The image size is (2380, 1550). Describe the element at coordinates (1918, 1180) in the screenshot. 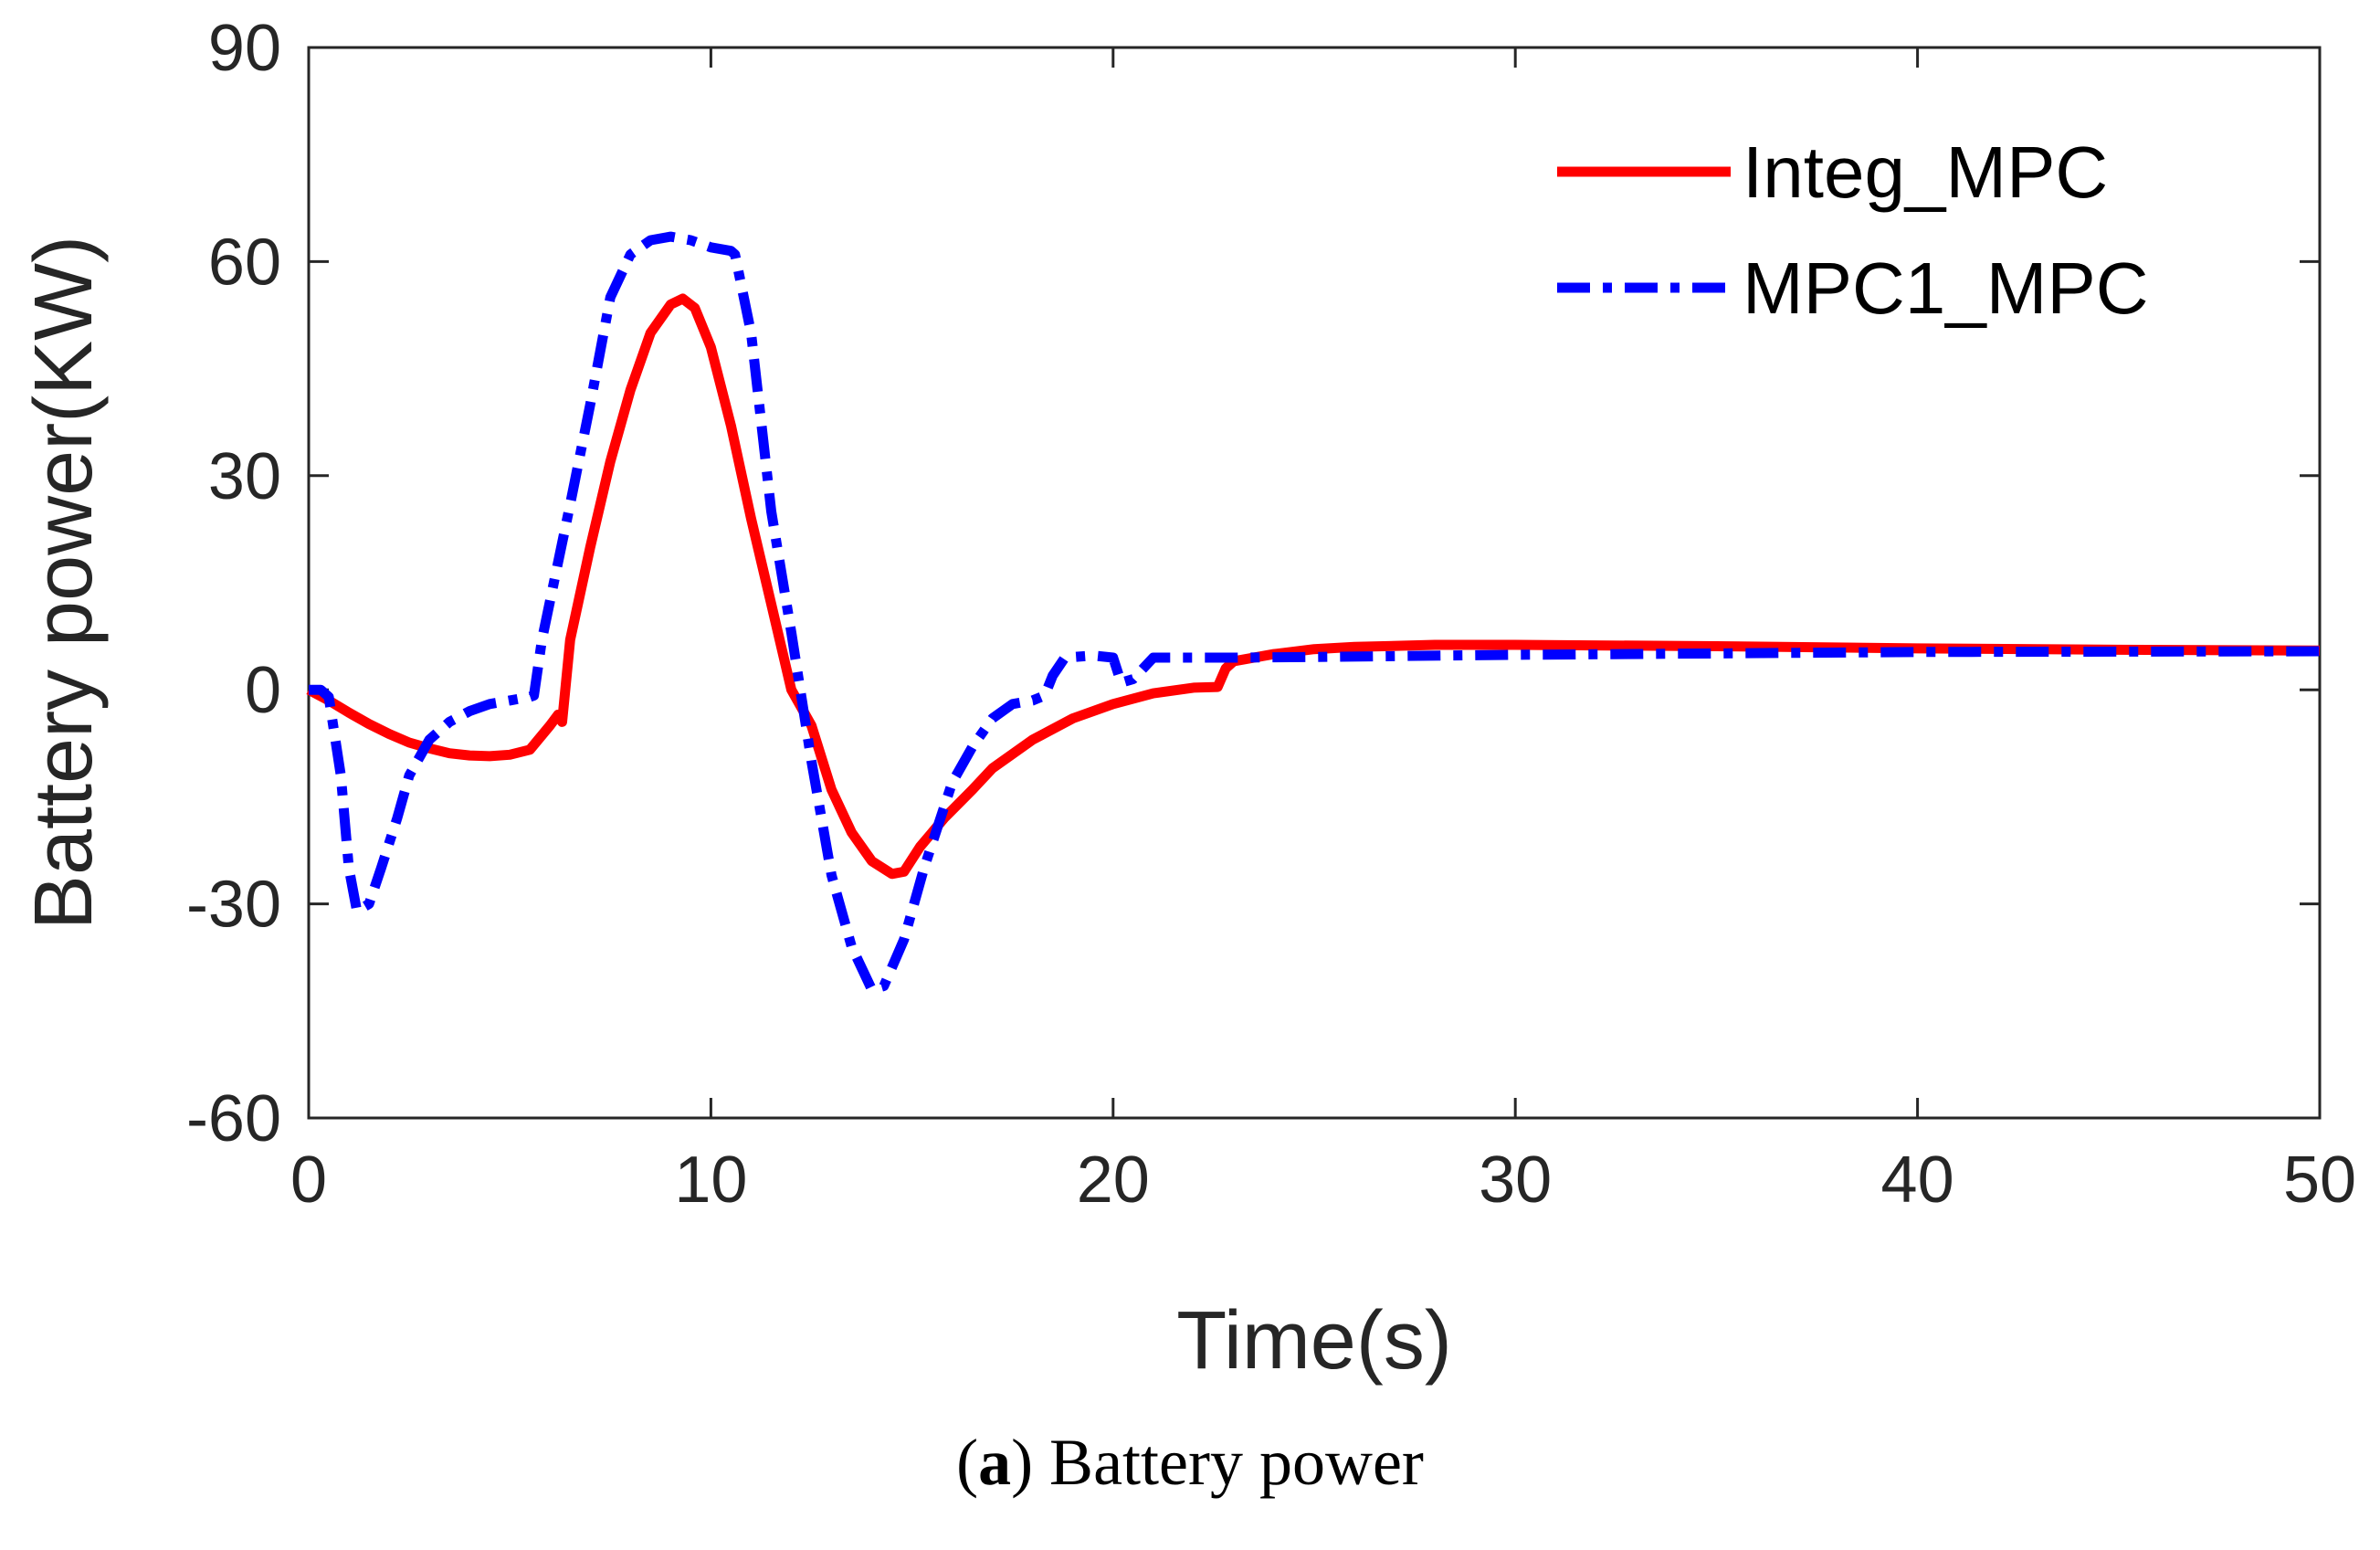

I see `x-tick-label: 40` at that location.